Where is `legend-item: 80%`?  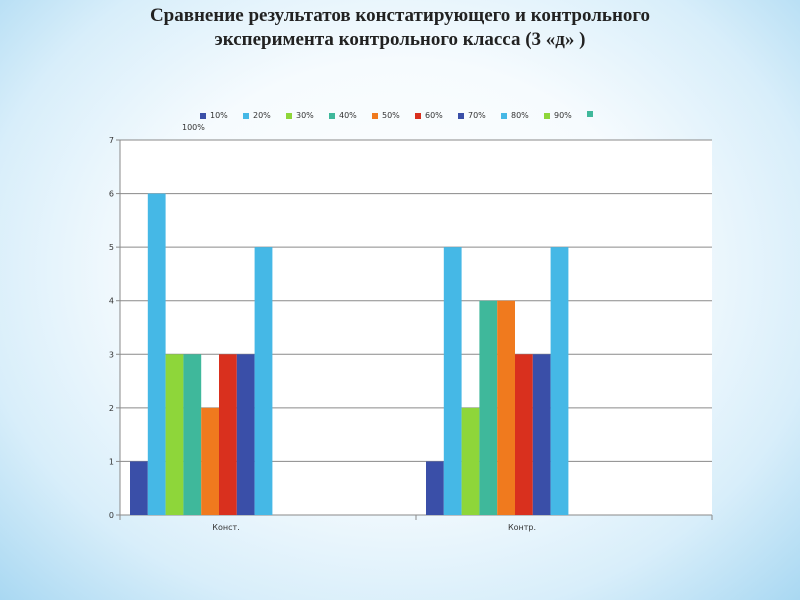
legend-item: 80% is located at coordinates (515, 115).